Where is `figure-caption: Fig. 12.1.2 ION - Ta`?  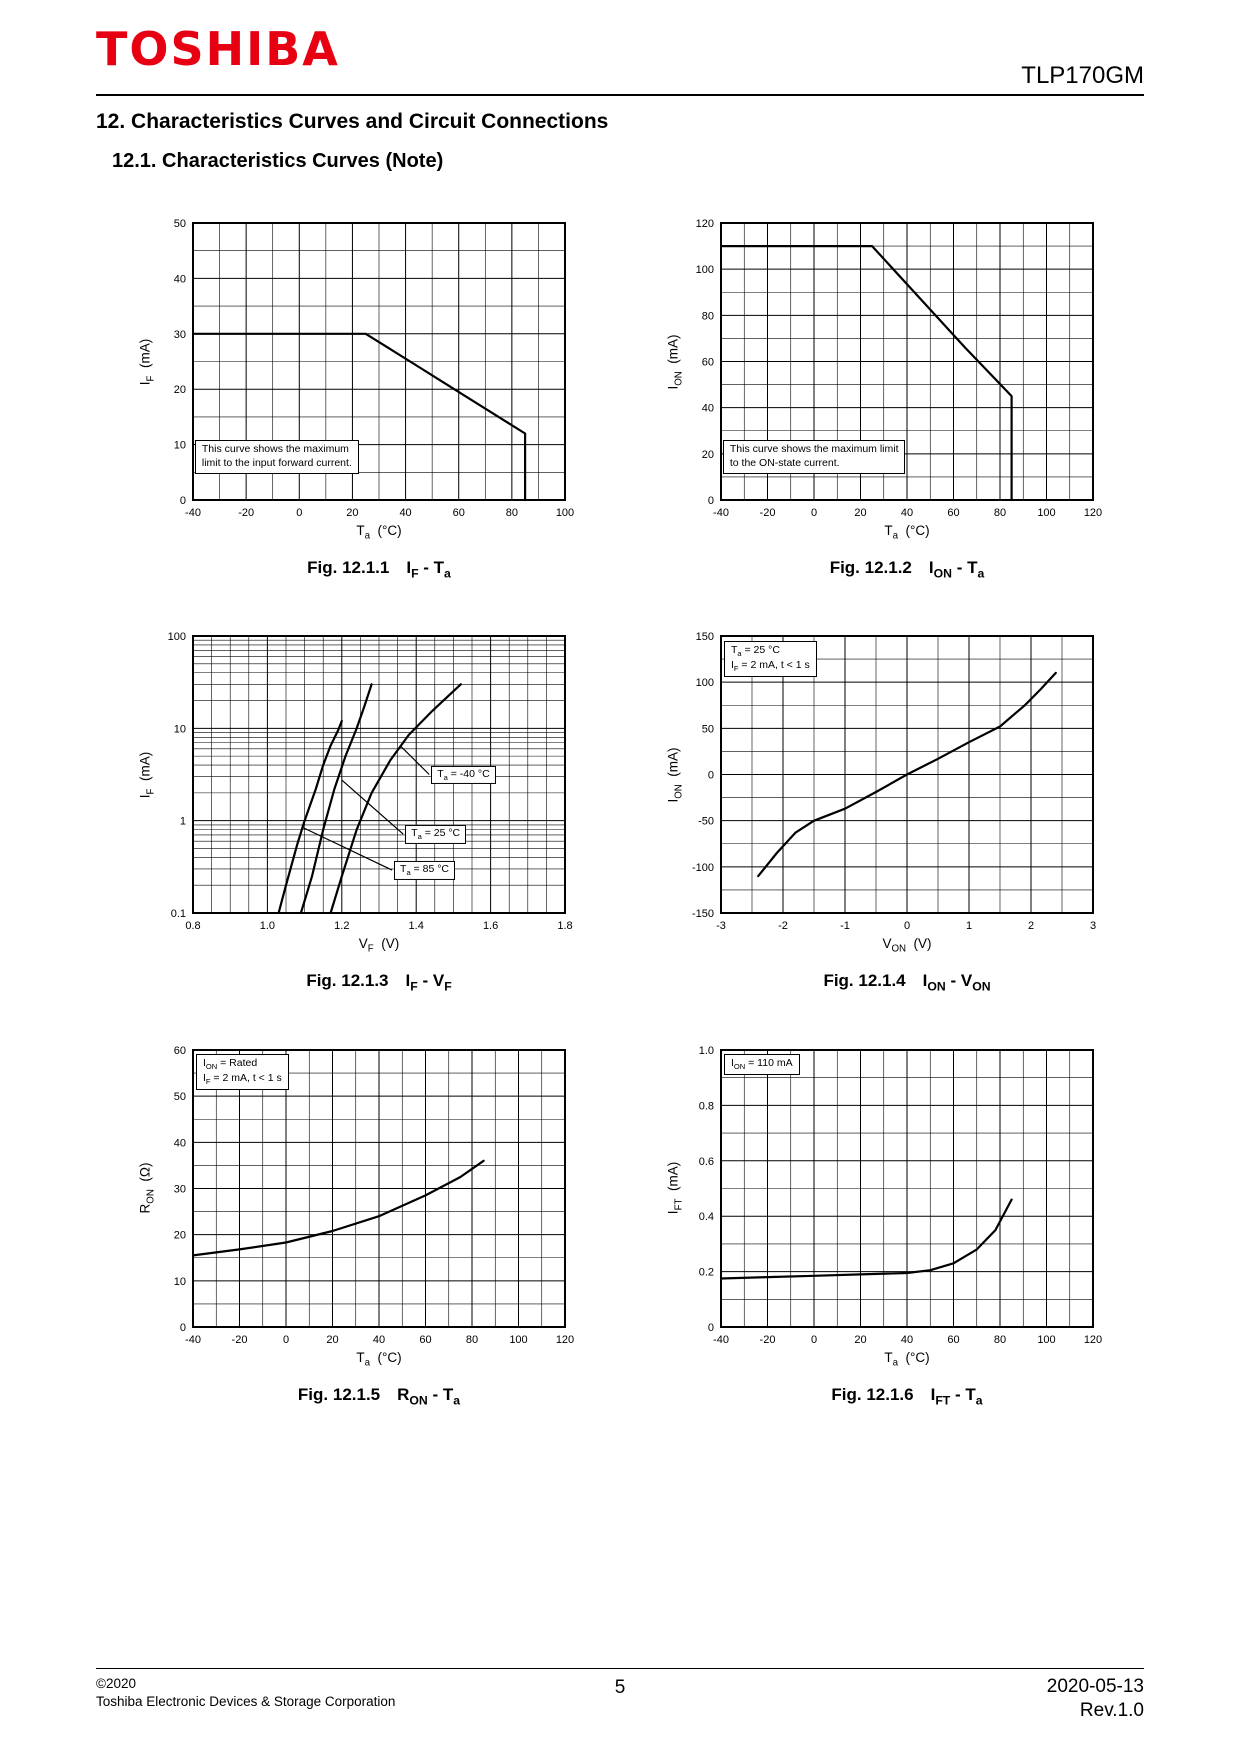
figure-caption: Fig. 12.1.2 ION - Ta is located at coordinates (907, 569).